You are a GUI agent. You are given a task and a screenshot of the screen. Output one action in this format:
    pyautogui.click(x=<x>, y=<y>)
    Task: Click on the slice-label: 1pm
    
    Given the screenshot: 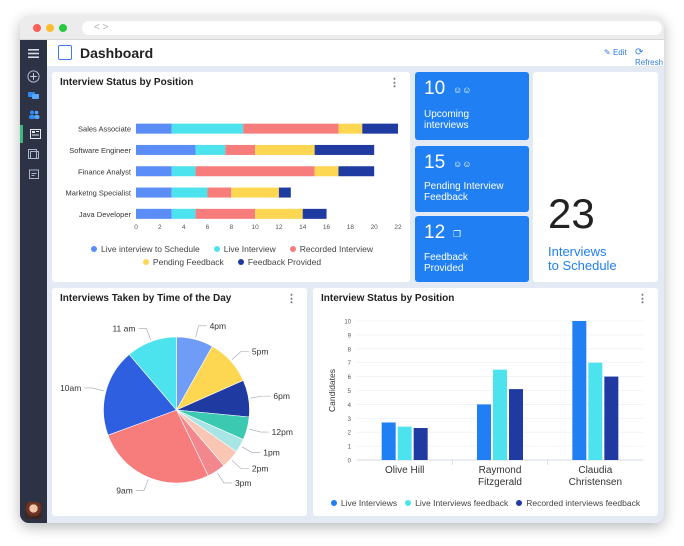 What is the action you would take?
    pyautogui.click(x=271, y=453)
    